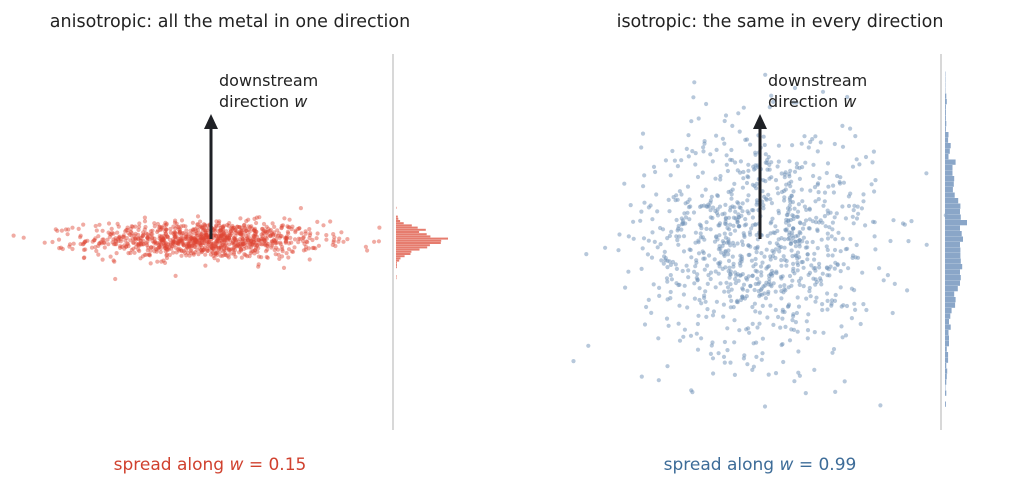 The image size is (1010, 497). Describe the element at coordinates (268, 80) in the screenshot. I see `annotation-line1-anisotropic: downstream` at that location.